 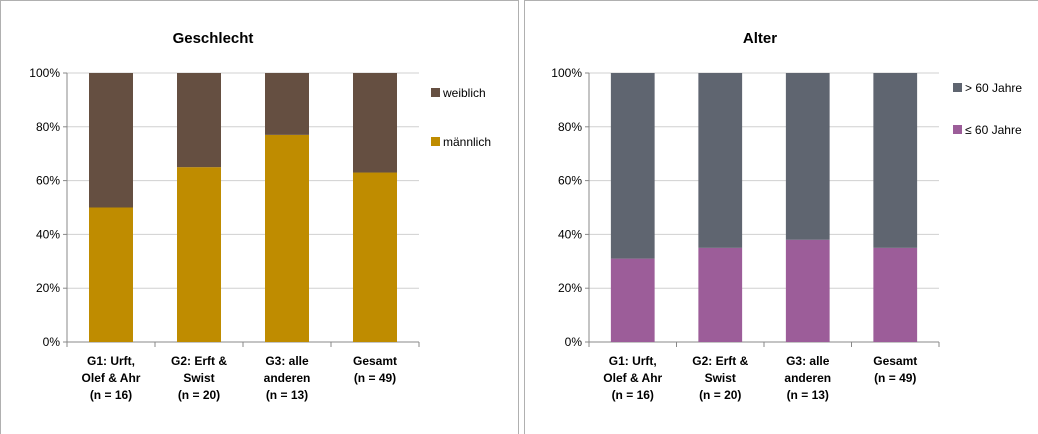 I want to click on legend-label: ≤ 60 Jahre, so click(x=993, y=130).